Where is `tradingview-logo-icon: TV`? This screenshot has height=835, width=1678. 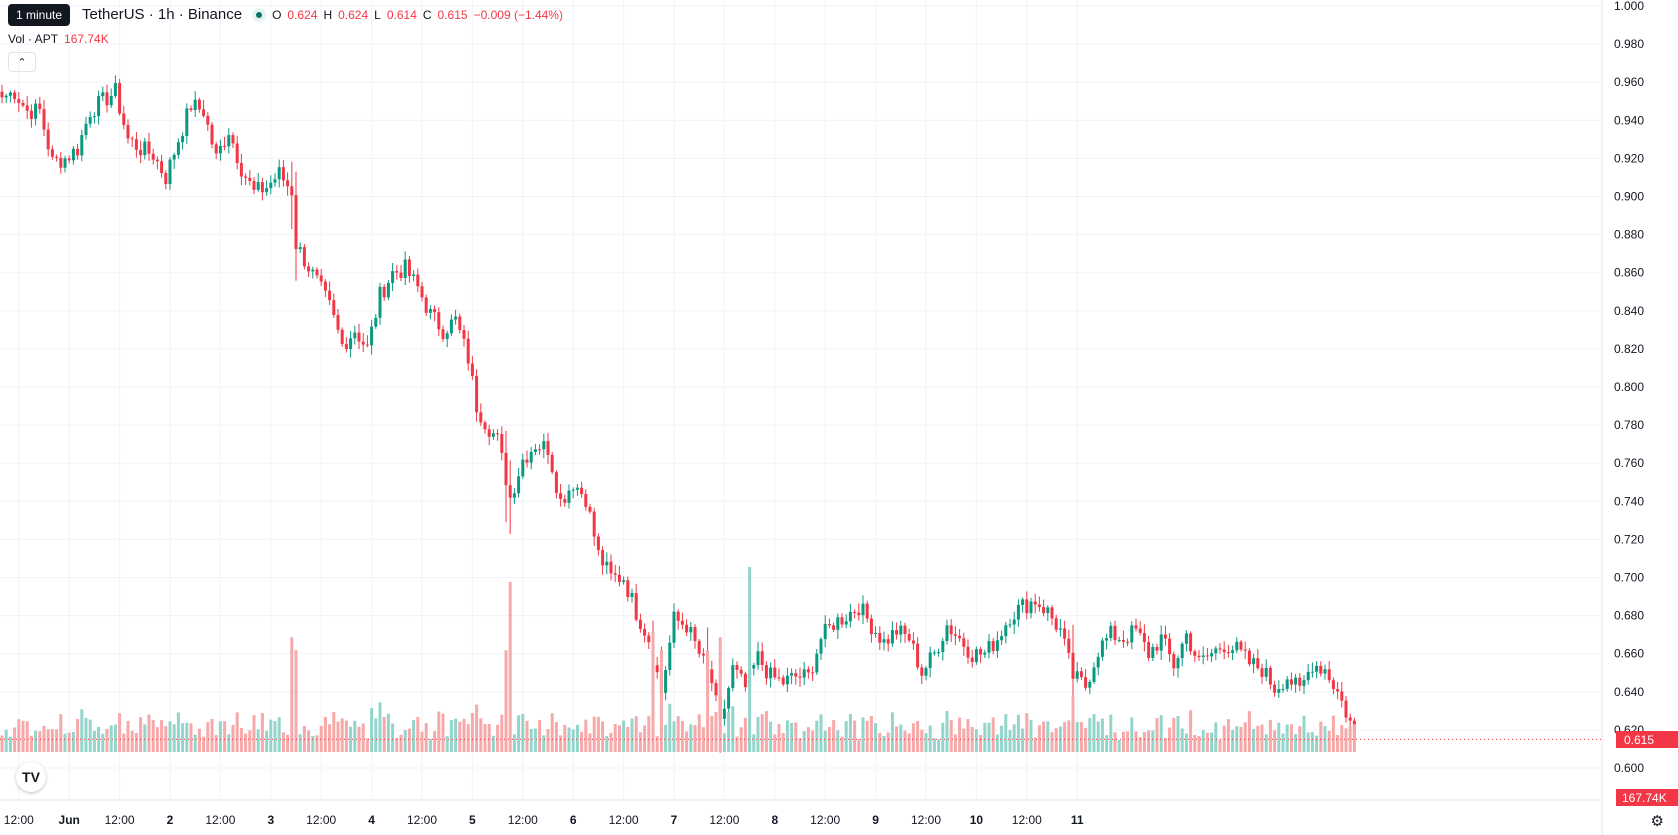
tradingview-logo-icon: TV is located at coordinates (31, 777).